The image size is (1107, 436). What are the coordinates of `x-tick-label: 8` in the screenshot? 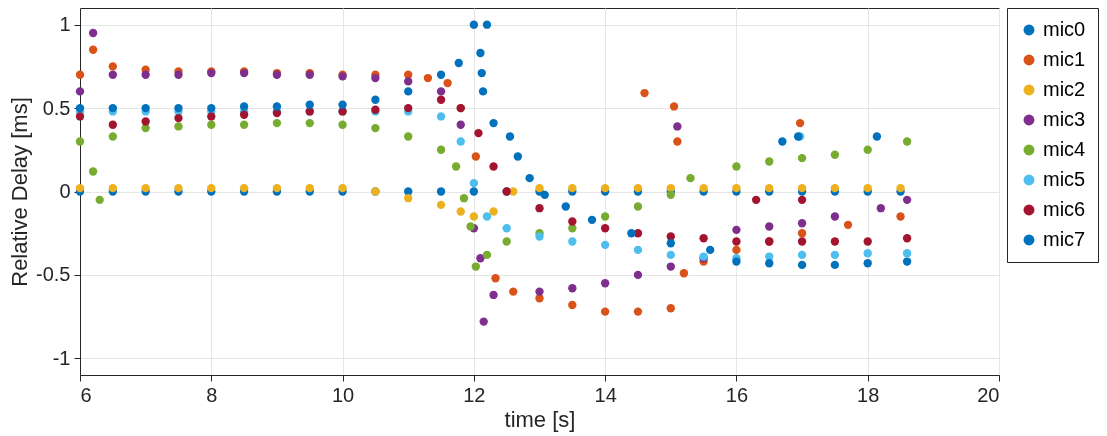 It's located at (212, 394).